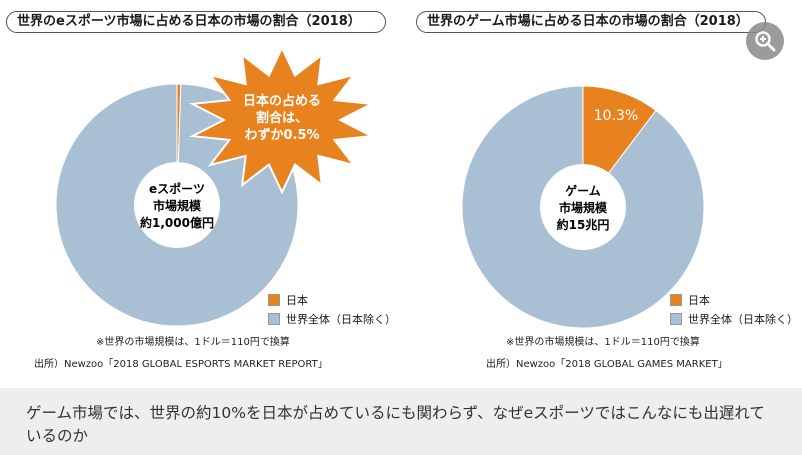  Describe the element at coordinates (281, 135) in the screenshot. I see `callout-text-line-3: わずか0.5%` at that location.